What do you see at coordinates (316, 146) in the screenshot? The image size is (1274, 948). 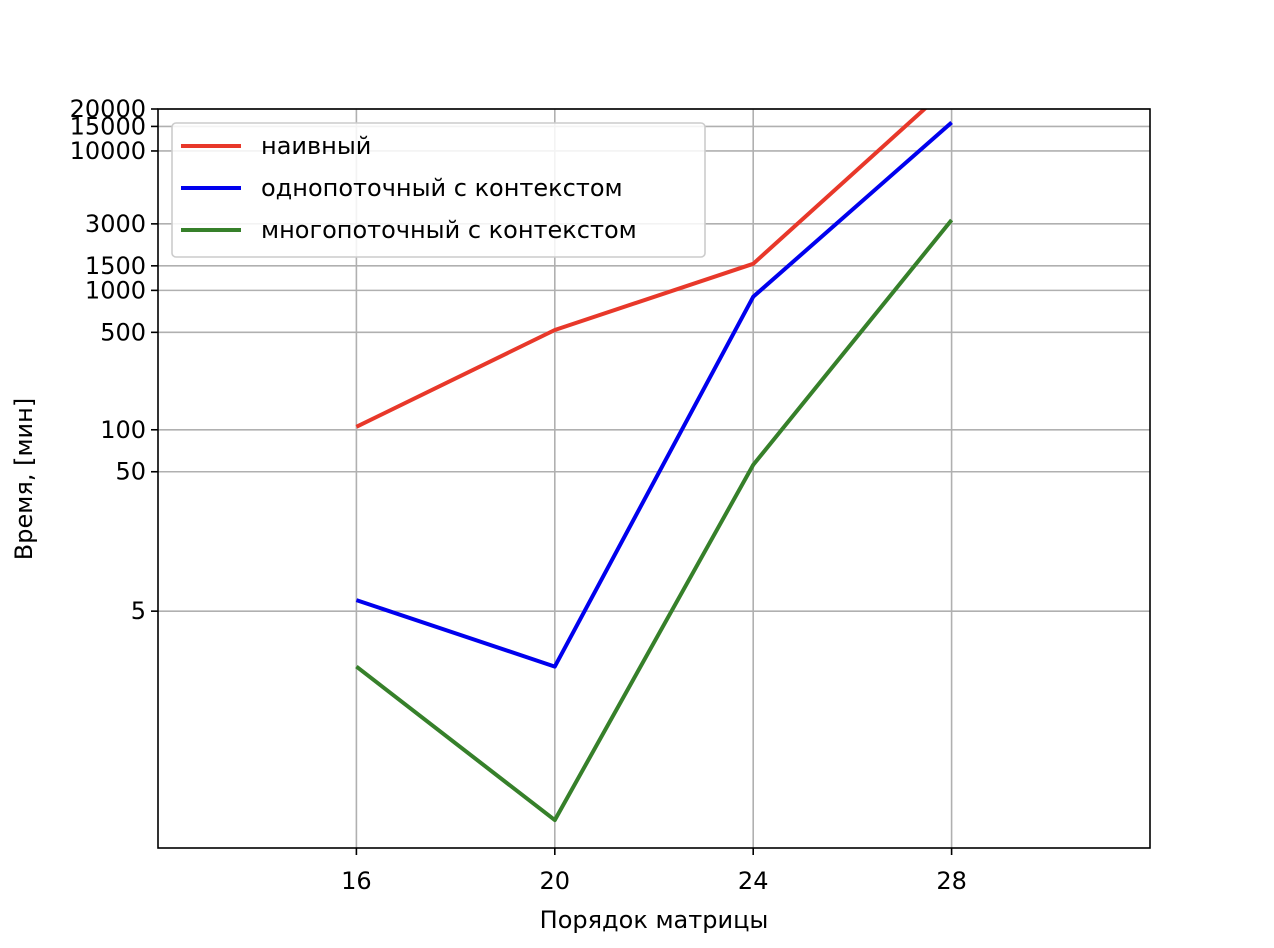 I see `legend-label: наивный` at bounding box center [316, 146].